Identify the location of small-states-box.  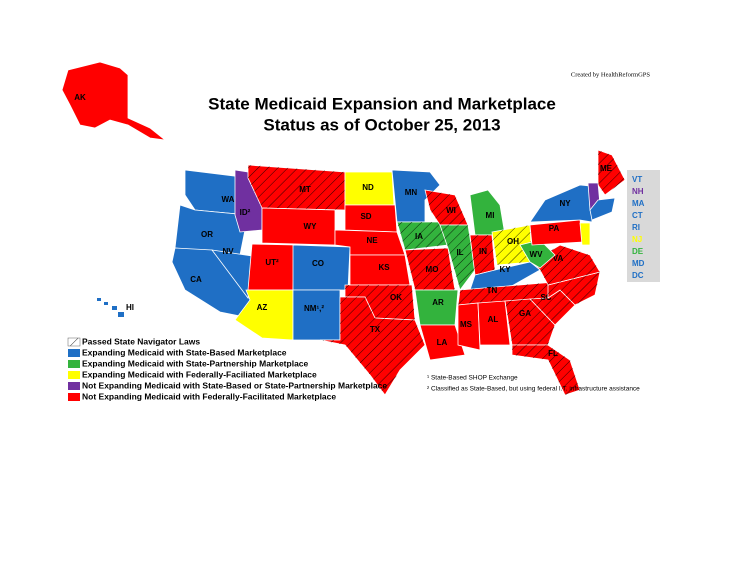
(643, 226).